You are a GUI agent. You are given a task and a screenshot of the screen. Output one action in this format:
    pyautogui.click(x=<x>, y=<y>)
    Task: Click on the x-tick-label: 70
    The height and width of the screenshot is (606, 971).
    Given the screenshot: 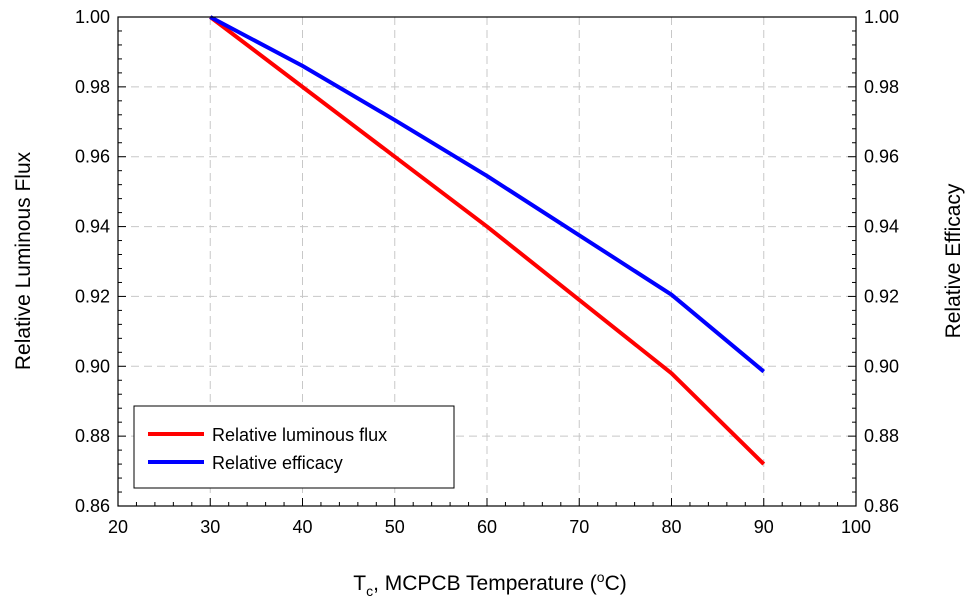 What is the action you would take?
    pyautogui.click(x=579, y=527)
    